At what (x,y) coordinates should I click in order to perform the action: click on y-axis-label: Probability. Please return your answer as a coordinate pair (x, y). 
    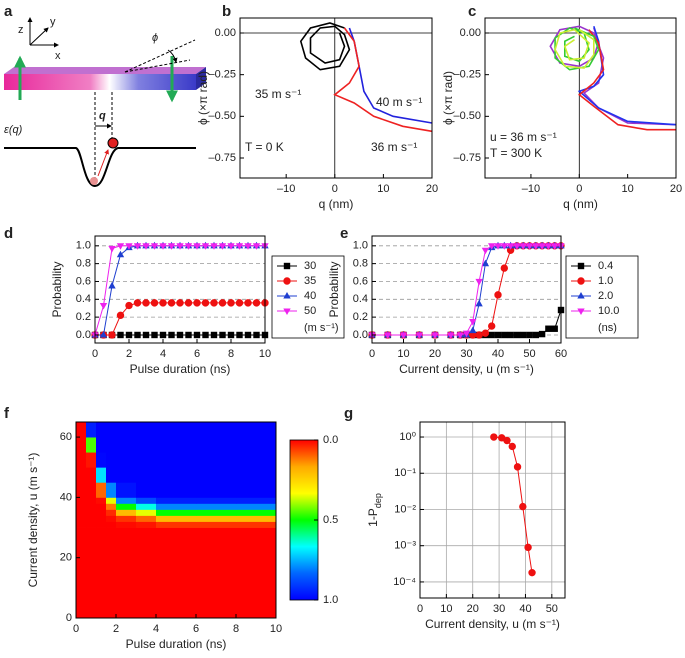
    Looking at the image, I should click on (334, 289).